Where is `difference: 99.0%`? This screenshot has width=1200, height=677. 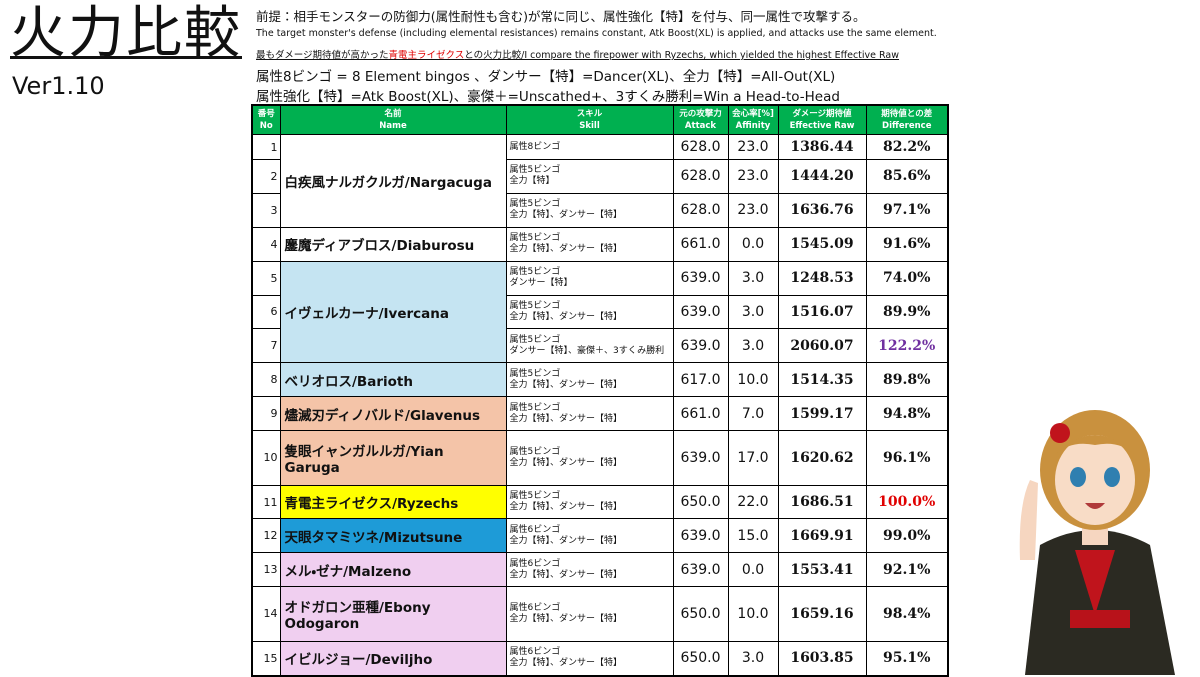
difference: 99.0% is located at coordinates (907, 536).